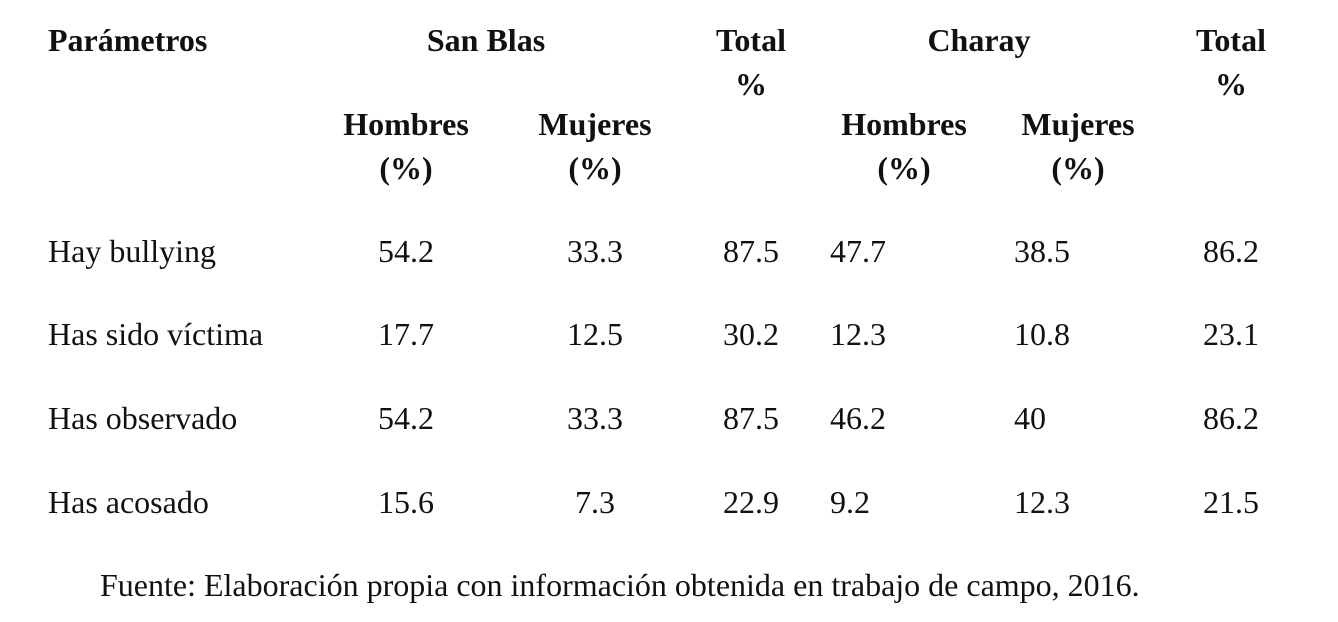 This screenshot has height=622, width=1338. What do you see at coordinates (1042, 251) in the screenshot?
I see `cell-charay-mujeres: 38.5` at bounding box center [1042, 251].